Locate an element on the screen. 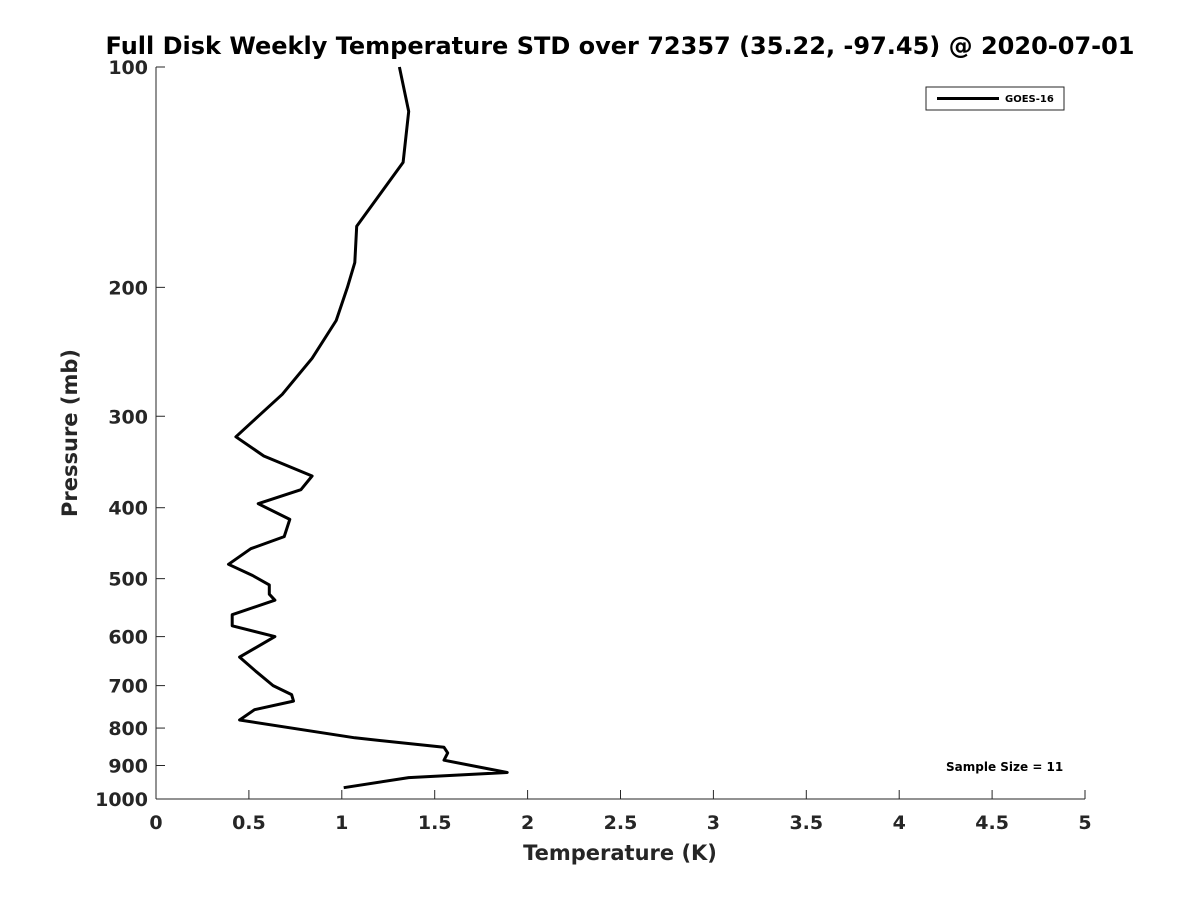 The height and width of the screenshot is (900, 1200). legend-label-goes-16: GOES-16 is located at coordinates (1029, 99).